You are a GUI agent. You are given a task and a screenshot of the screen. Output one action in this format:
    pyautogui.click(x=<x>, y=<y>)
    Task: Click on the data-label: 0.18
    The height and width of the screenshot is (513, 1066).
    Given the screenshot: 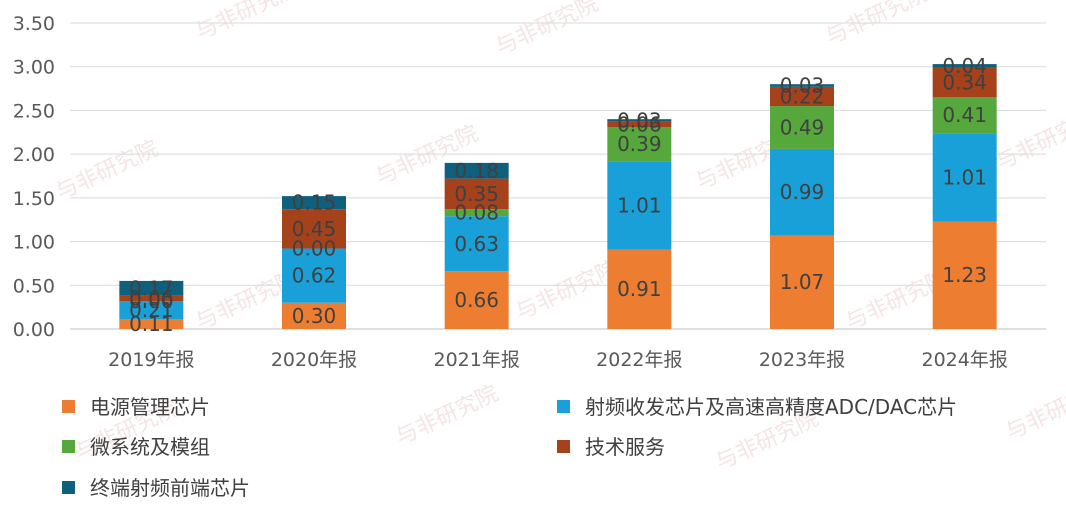 What is the action you would take?
    pyautogui.click(x=476, y=171)
    